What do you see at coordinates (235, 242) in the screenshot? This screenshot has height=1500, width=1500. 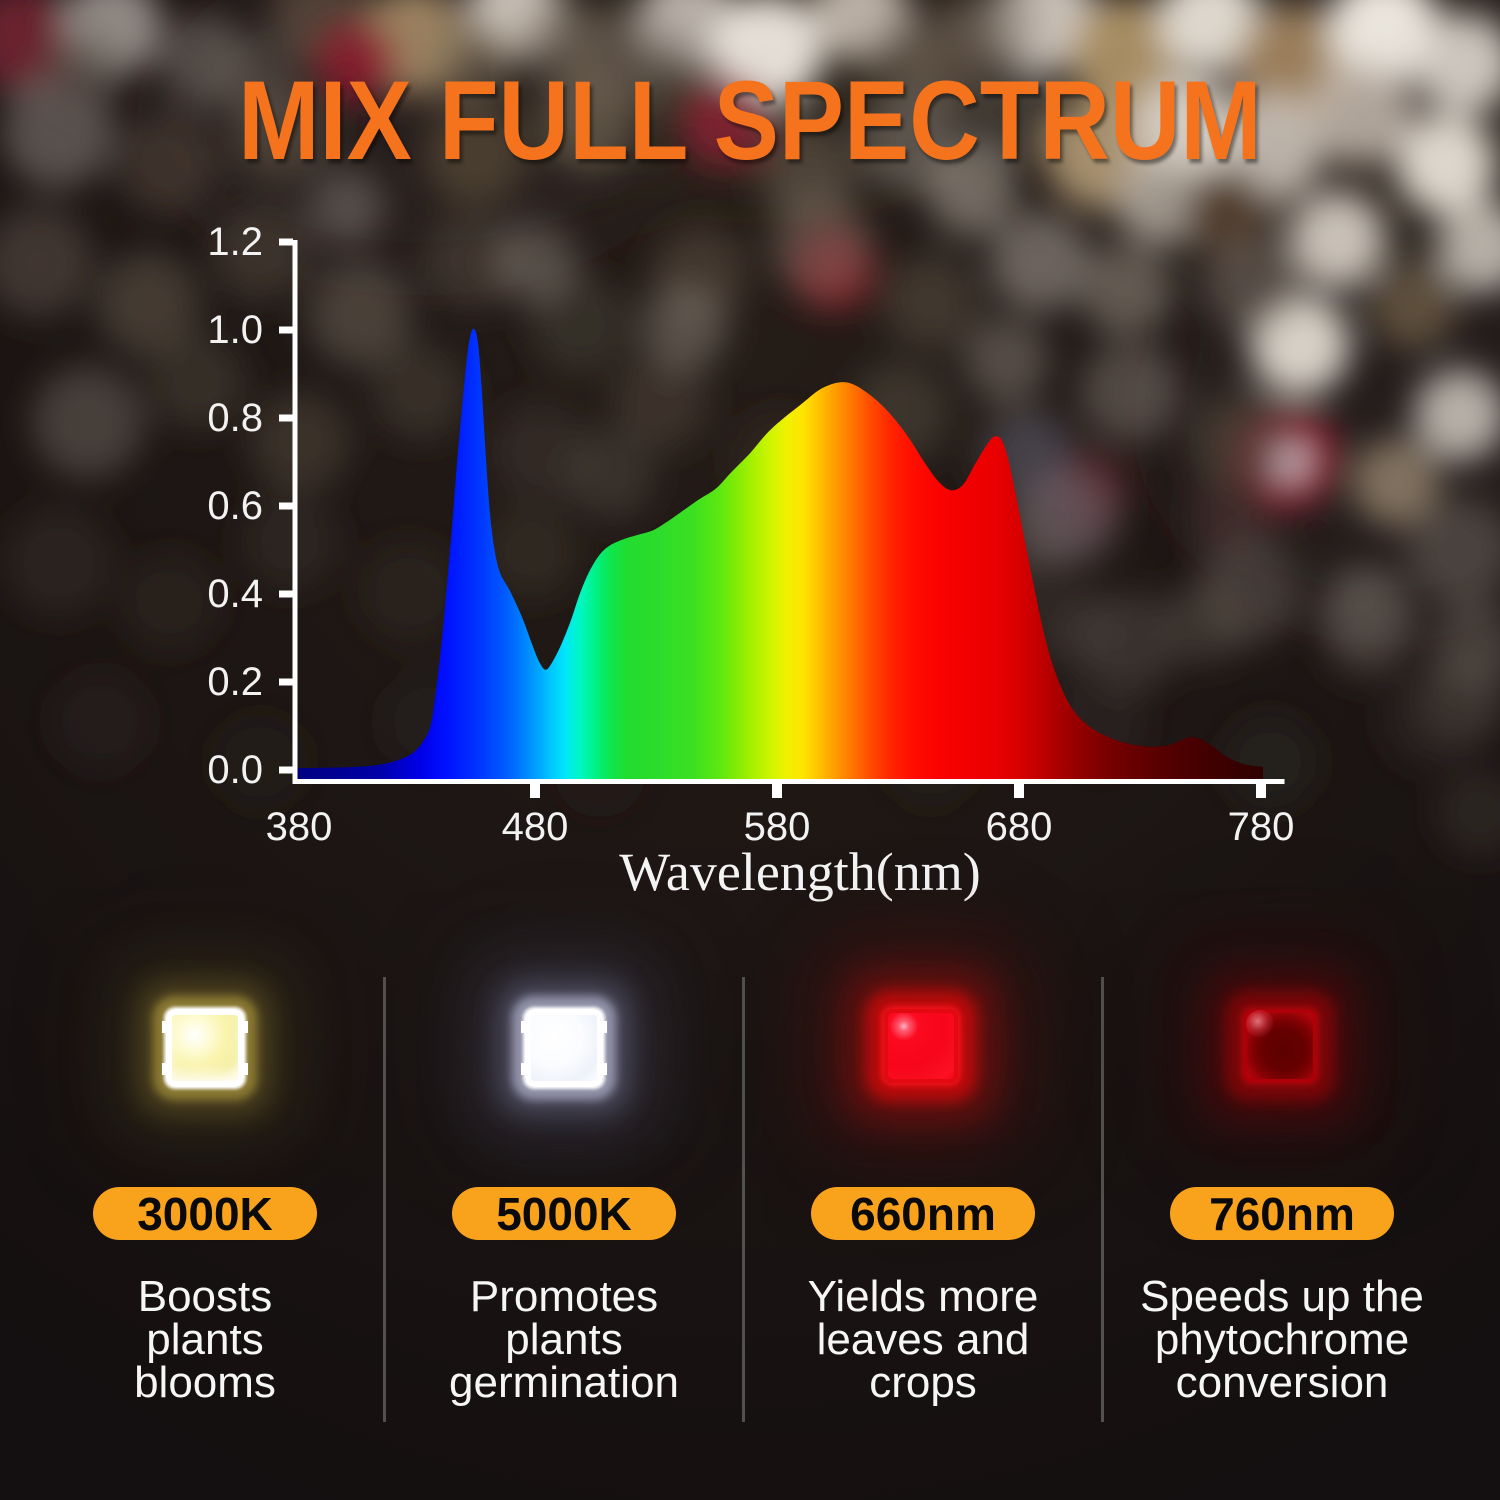 I see `svg-text: 1.2` at bounding box center [235, 242].